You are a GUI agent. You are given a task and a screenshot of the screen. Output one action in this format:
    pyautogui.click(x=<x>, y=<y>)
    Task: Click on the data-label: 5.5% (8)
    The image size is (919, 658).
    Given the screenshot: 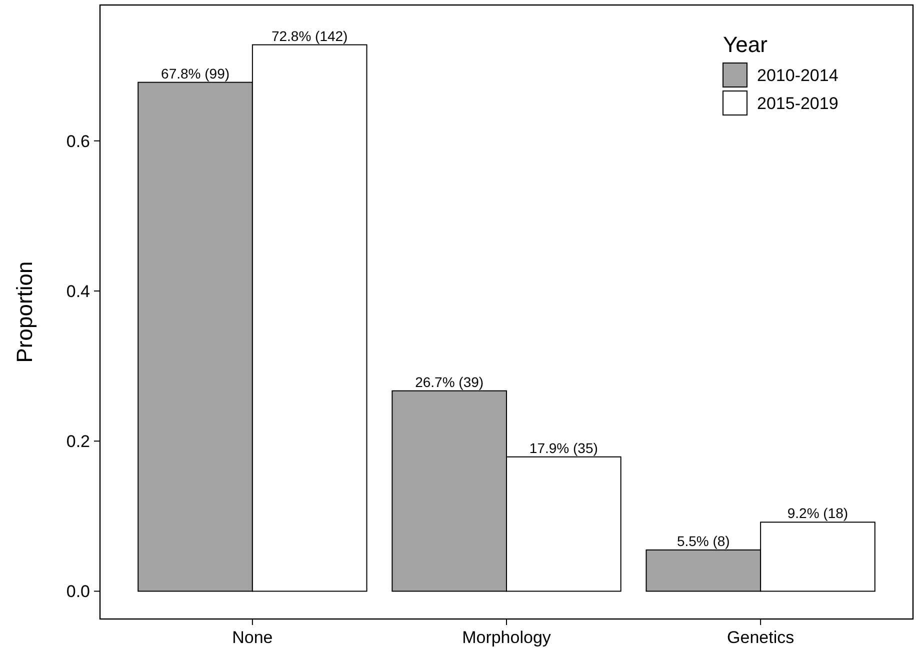 What is the action you would take?
    pyautogui.click(x=703, y=540)
    